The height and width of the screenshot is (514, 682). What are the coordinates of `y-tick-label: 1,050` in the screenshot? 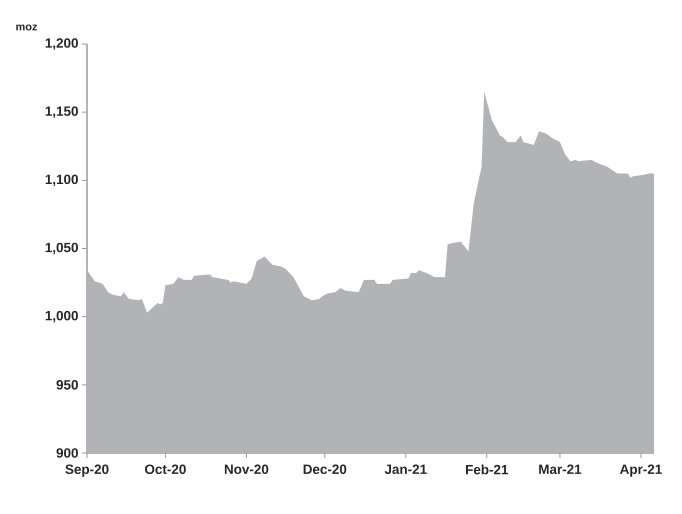 It's located at (62, 248).